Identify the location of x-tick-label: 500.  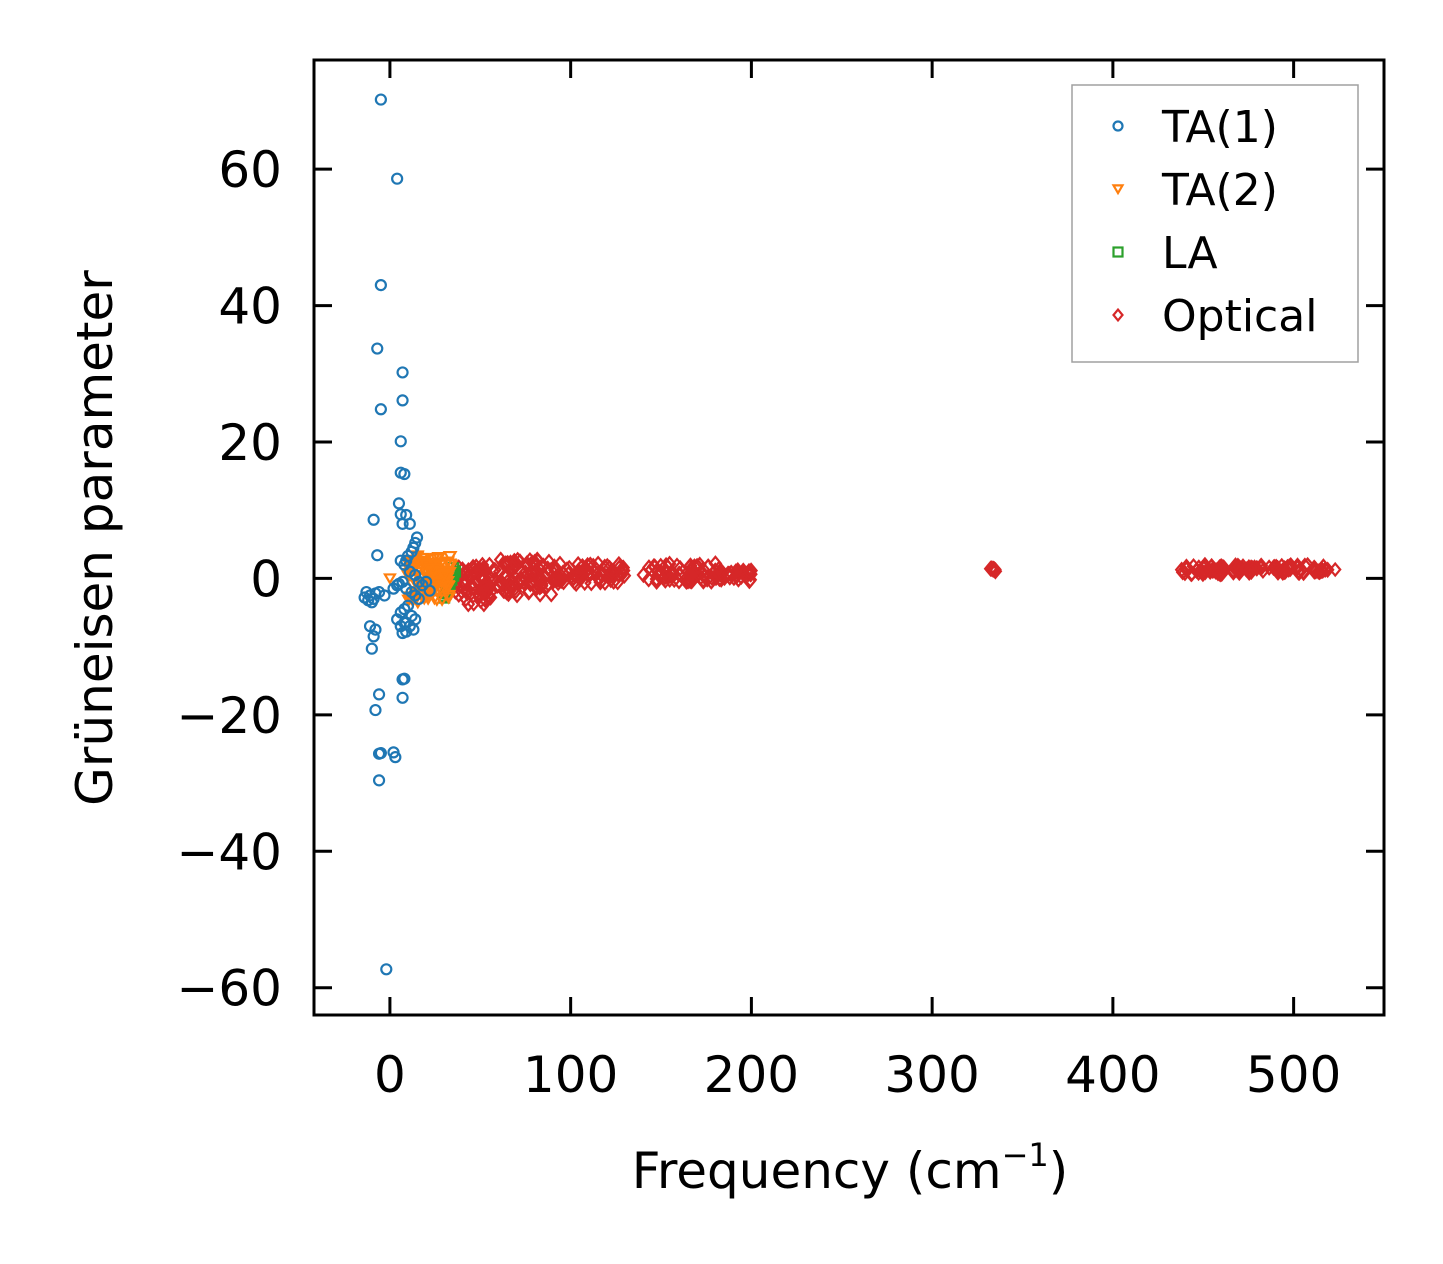
(1293, 1075).